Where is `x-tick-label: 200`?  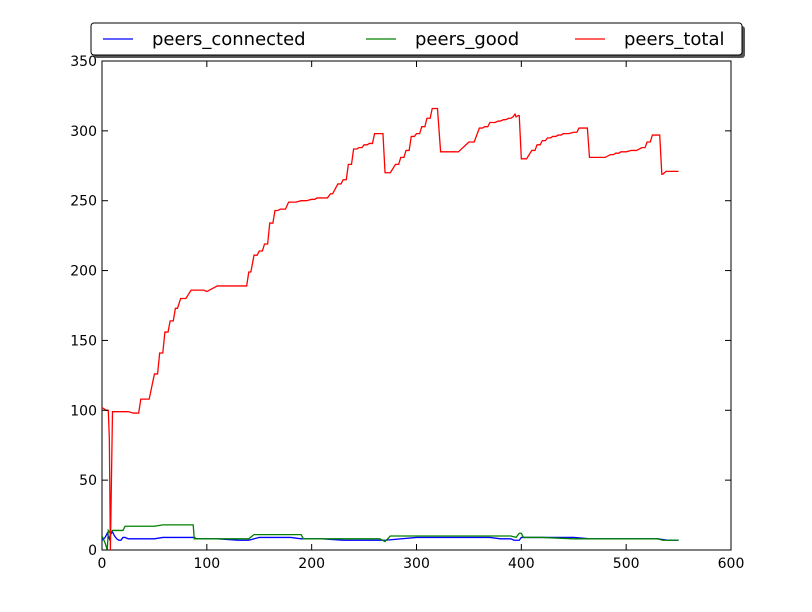 x-tick-label: 200 is located at coordinates (311, 564).